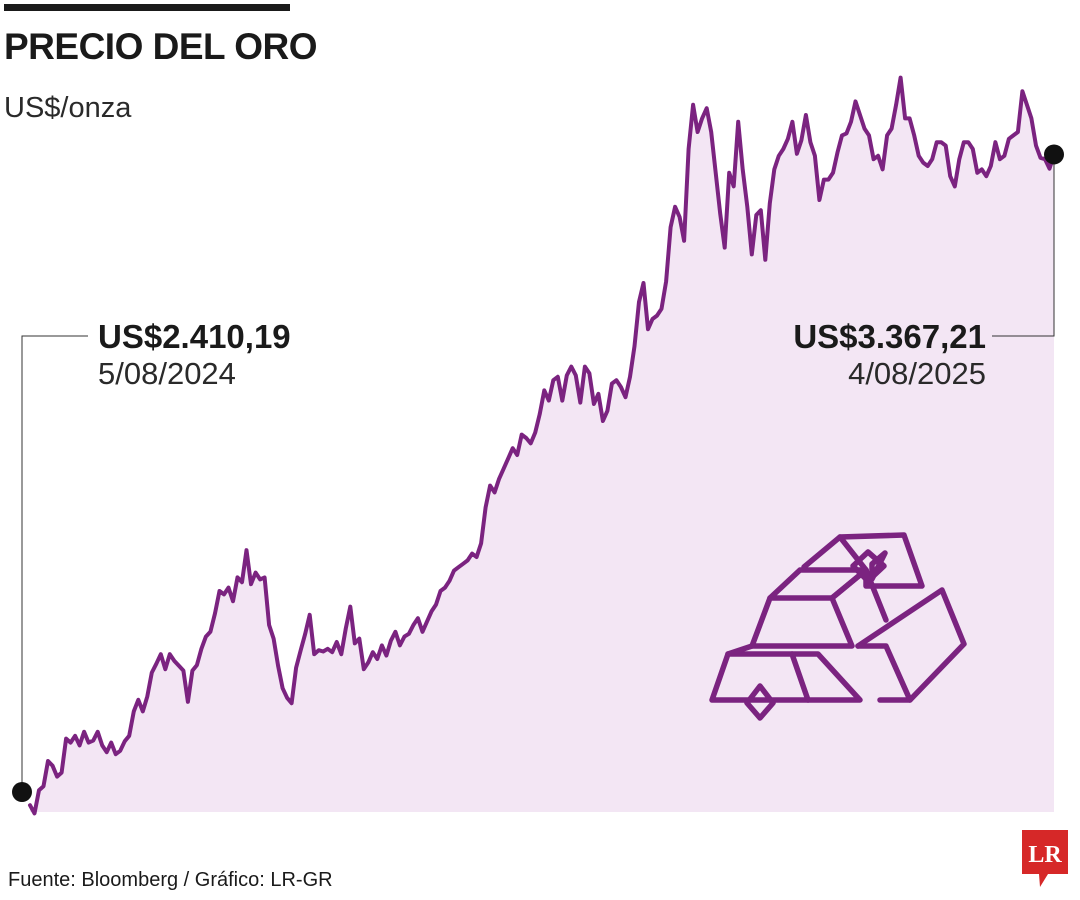 The width and height of the screenshot is (1080, 900). What do you see at coordinates (1023, 245) in the screenshot?
I see `end-leader-line` at bounding box center [1023, 245].